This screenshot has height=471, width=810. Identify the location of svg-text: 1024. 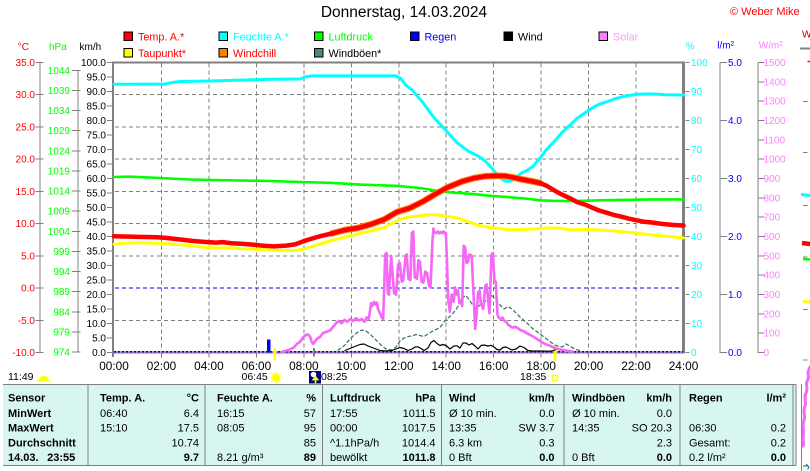
(59, 151).